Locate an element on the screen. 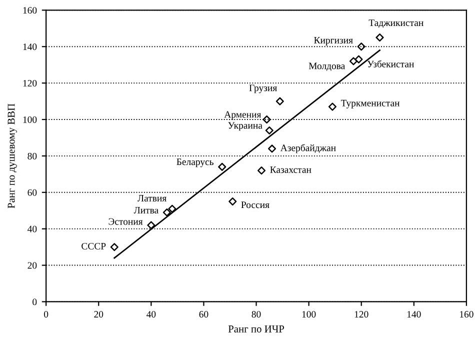  annotation: Таджикистан is located at coordinates (396, 24).